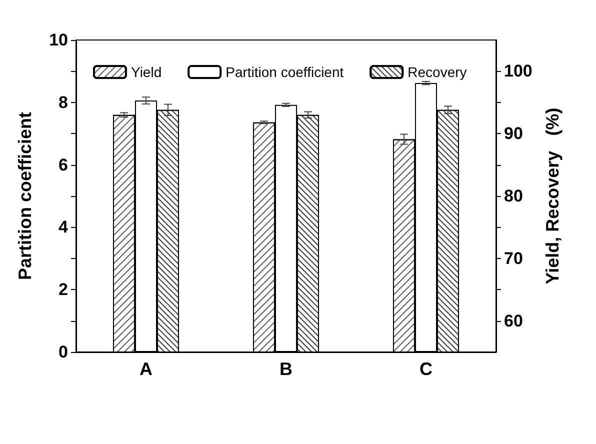 This screenshot has height=444, width=596. I want to click on x-tick-label: B, so click(286, 369).